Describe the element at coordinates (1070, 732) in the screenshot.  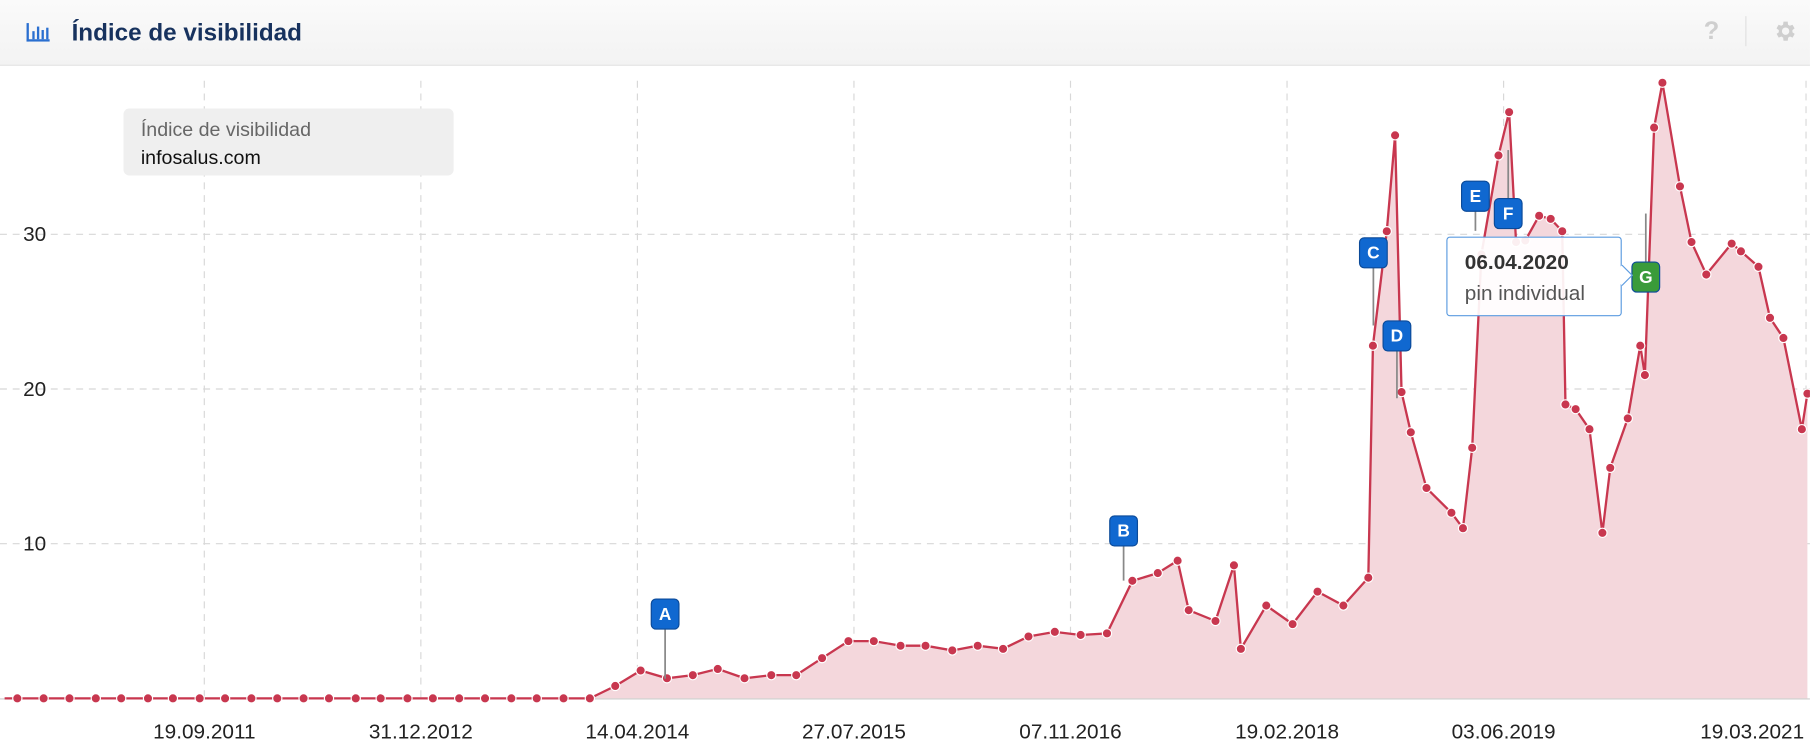
I see `x-tick-label: 07.11.2016` at that location.